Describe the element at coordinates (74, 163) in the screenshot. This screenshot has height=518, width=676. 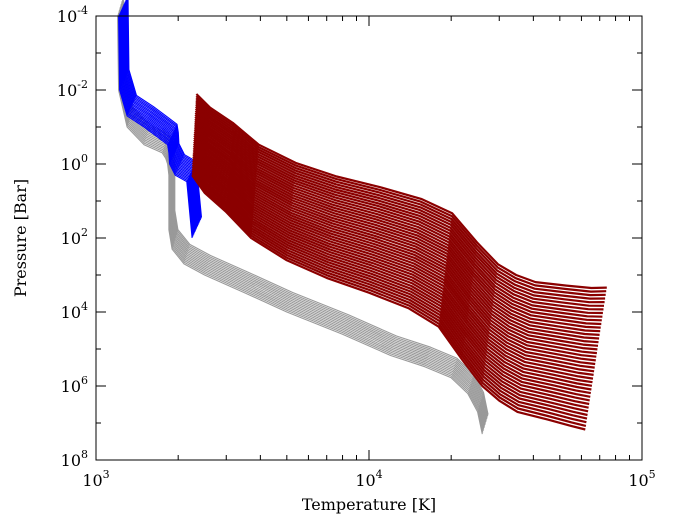
I see `y-tick-label: 10⁰` at that location.